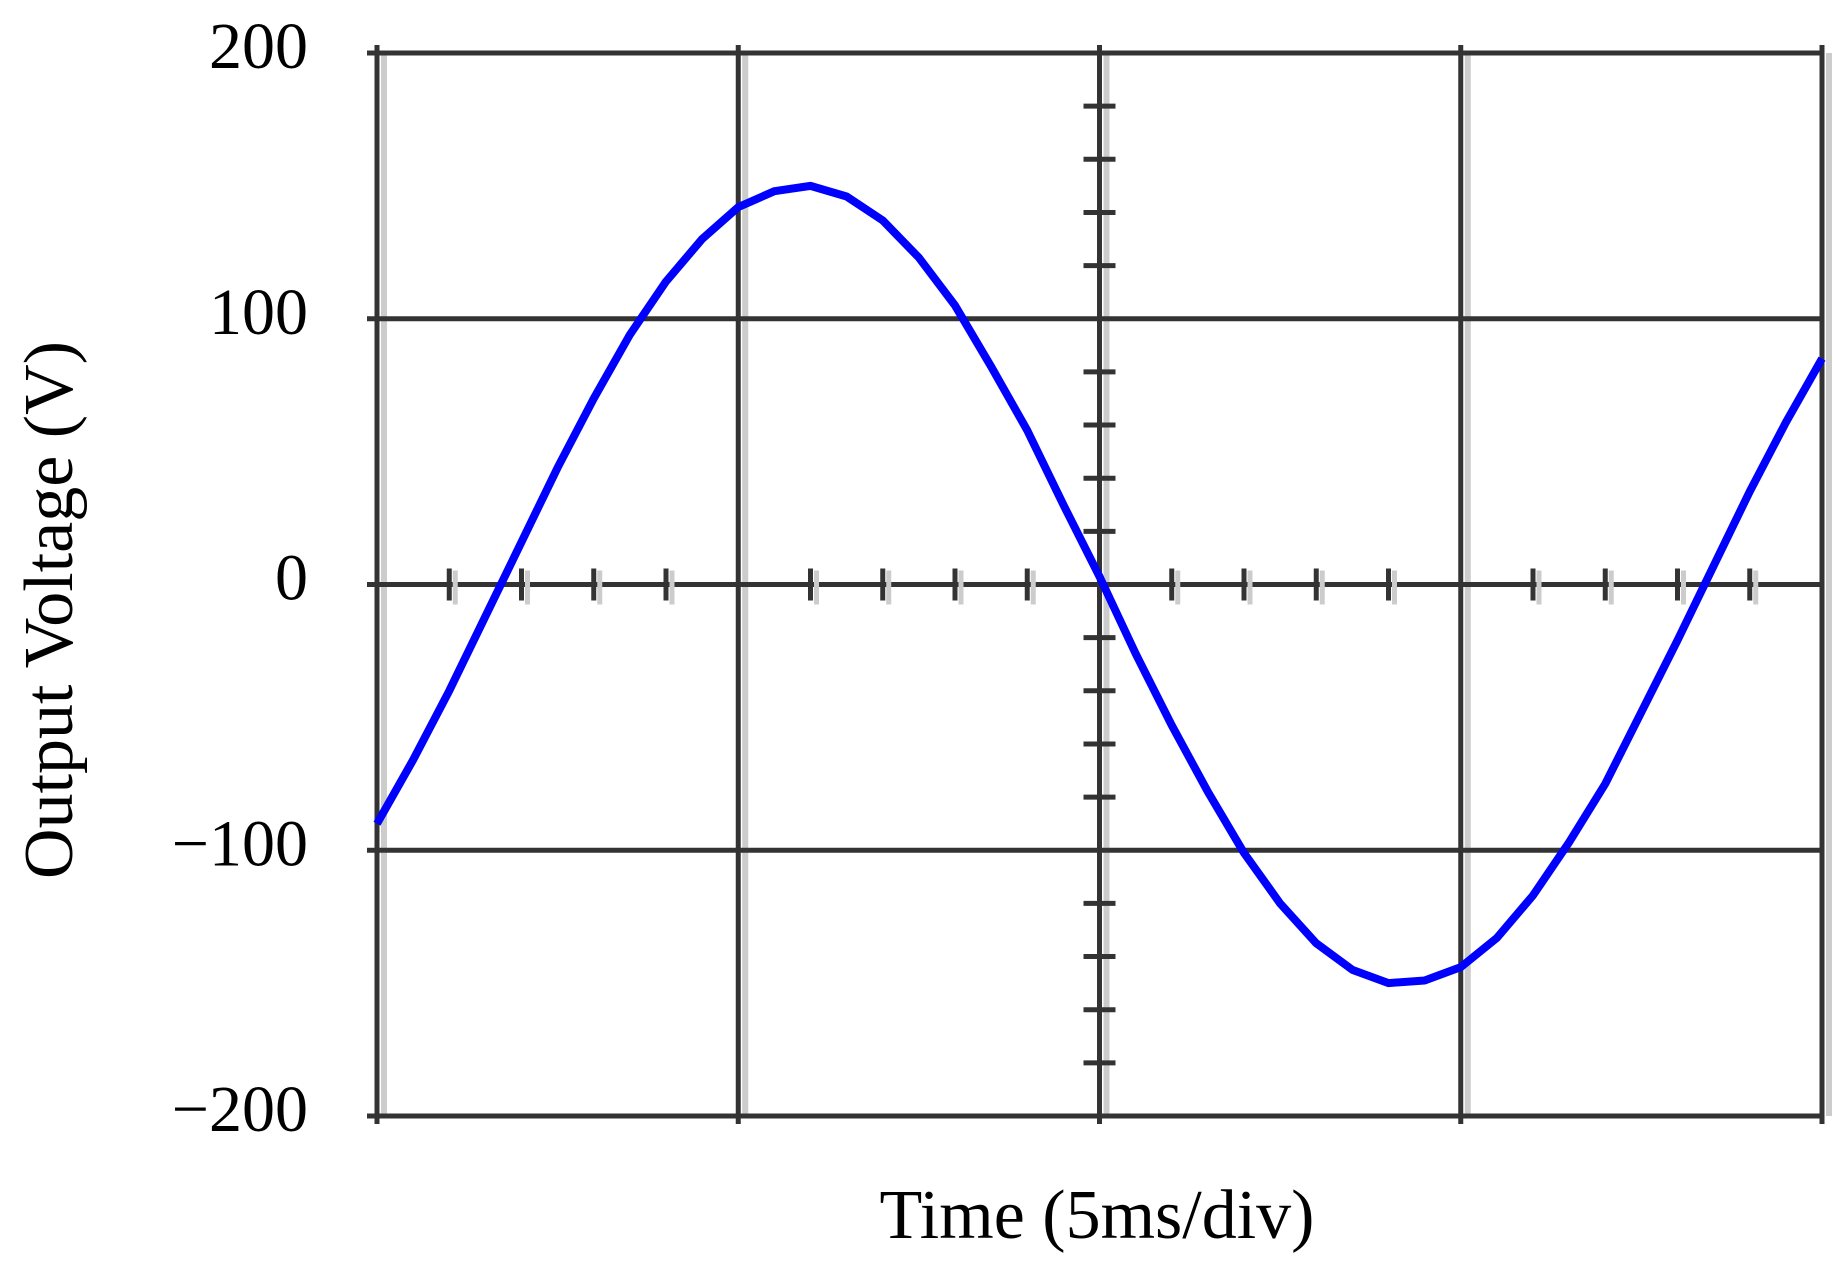 This screenshot has height=1270, width=1833. What do you see at coordinates (291, 578) in the screenshot?
I see `y-tick-label: 0` at bounding box center [291, 578].